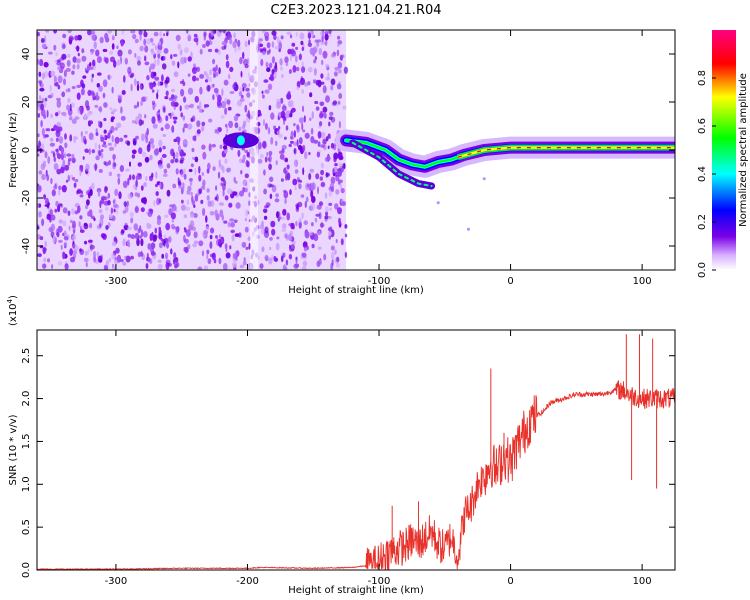 The width and height of the screenshot is (750, 600). I want to click on y-tick-label: -20, so click(26, 198).